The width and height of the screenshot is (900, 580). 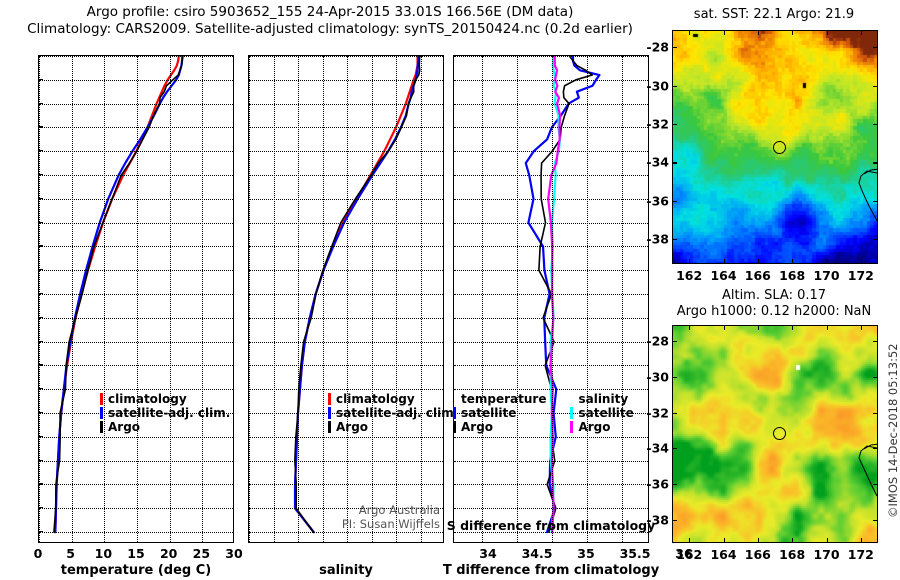 I want to click on x-axis-tick-label: 35.5, so click(x=635, y=553).